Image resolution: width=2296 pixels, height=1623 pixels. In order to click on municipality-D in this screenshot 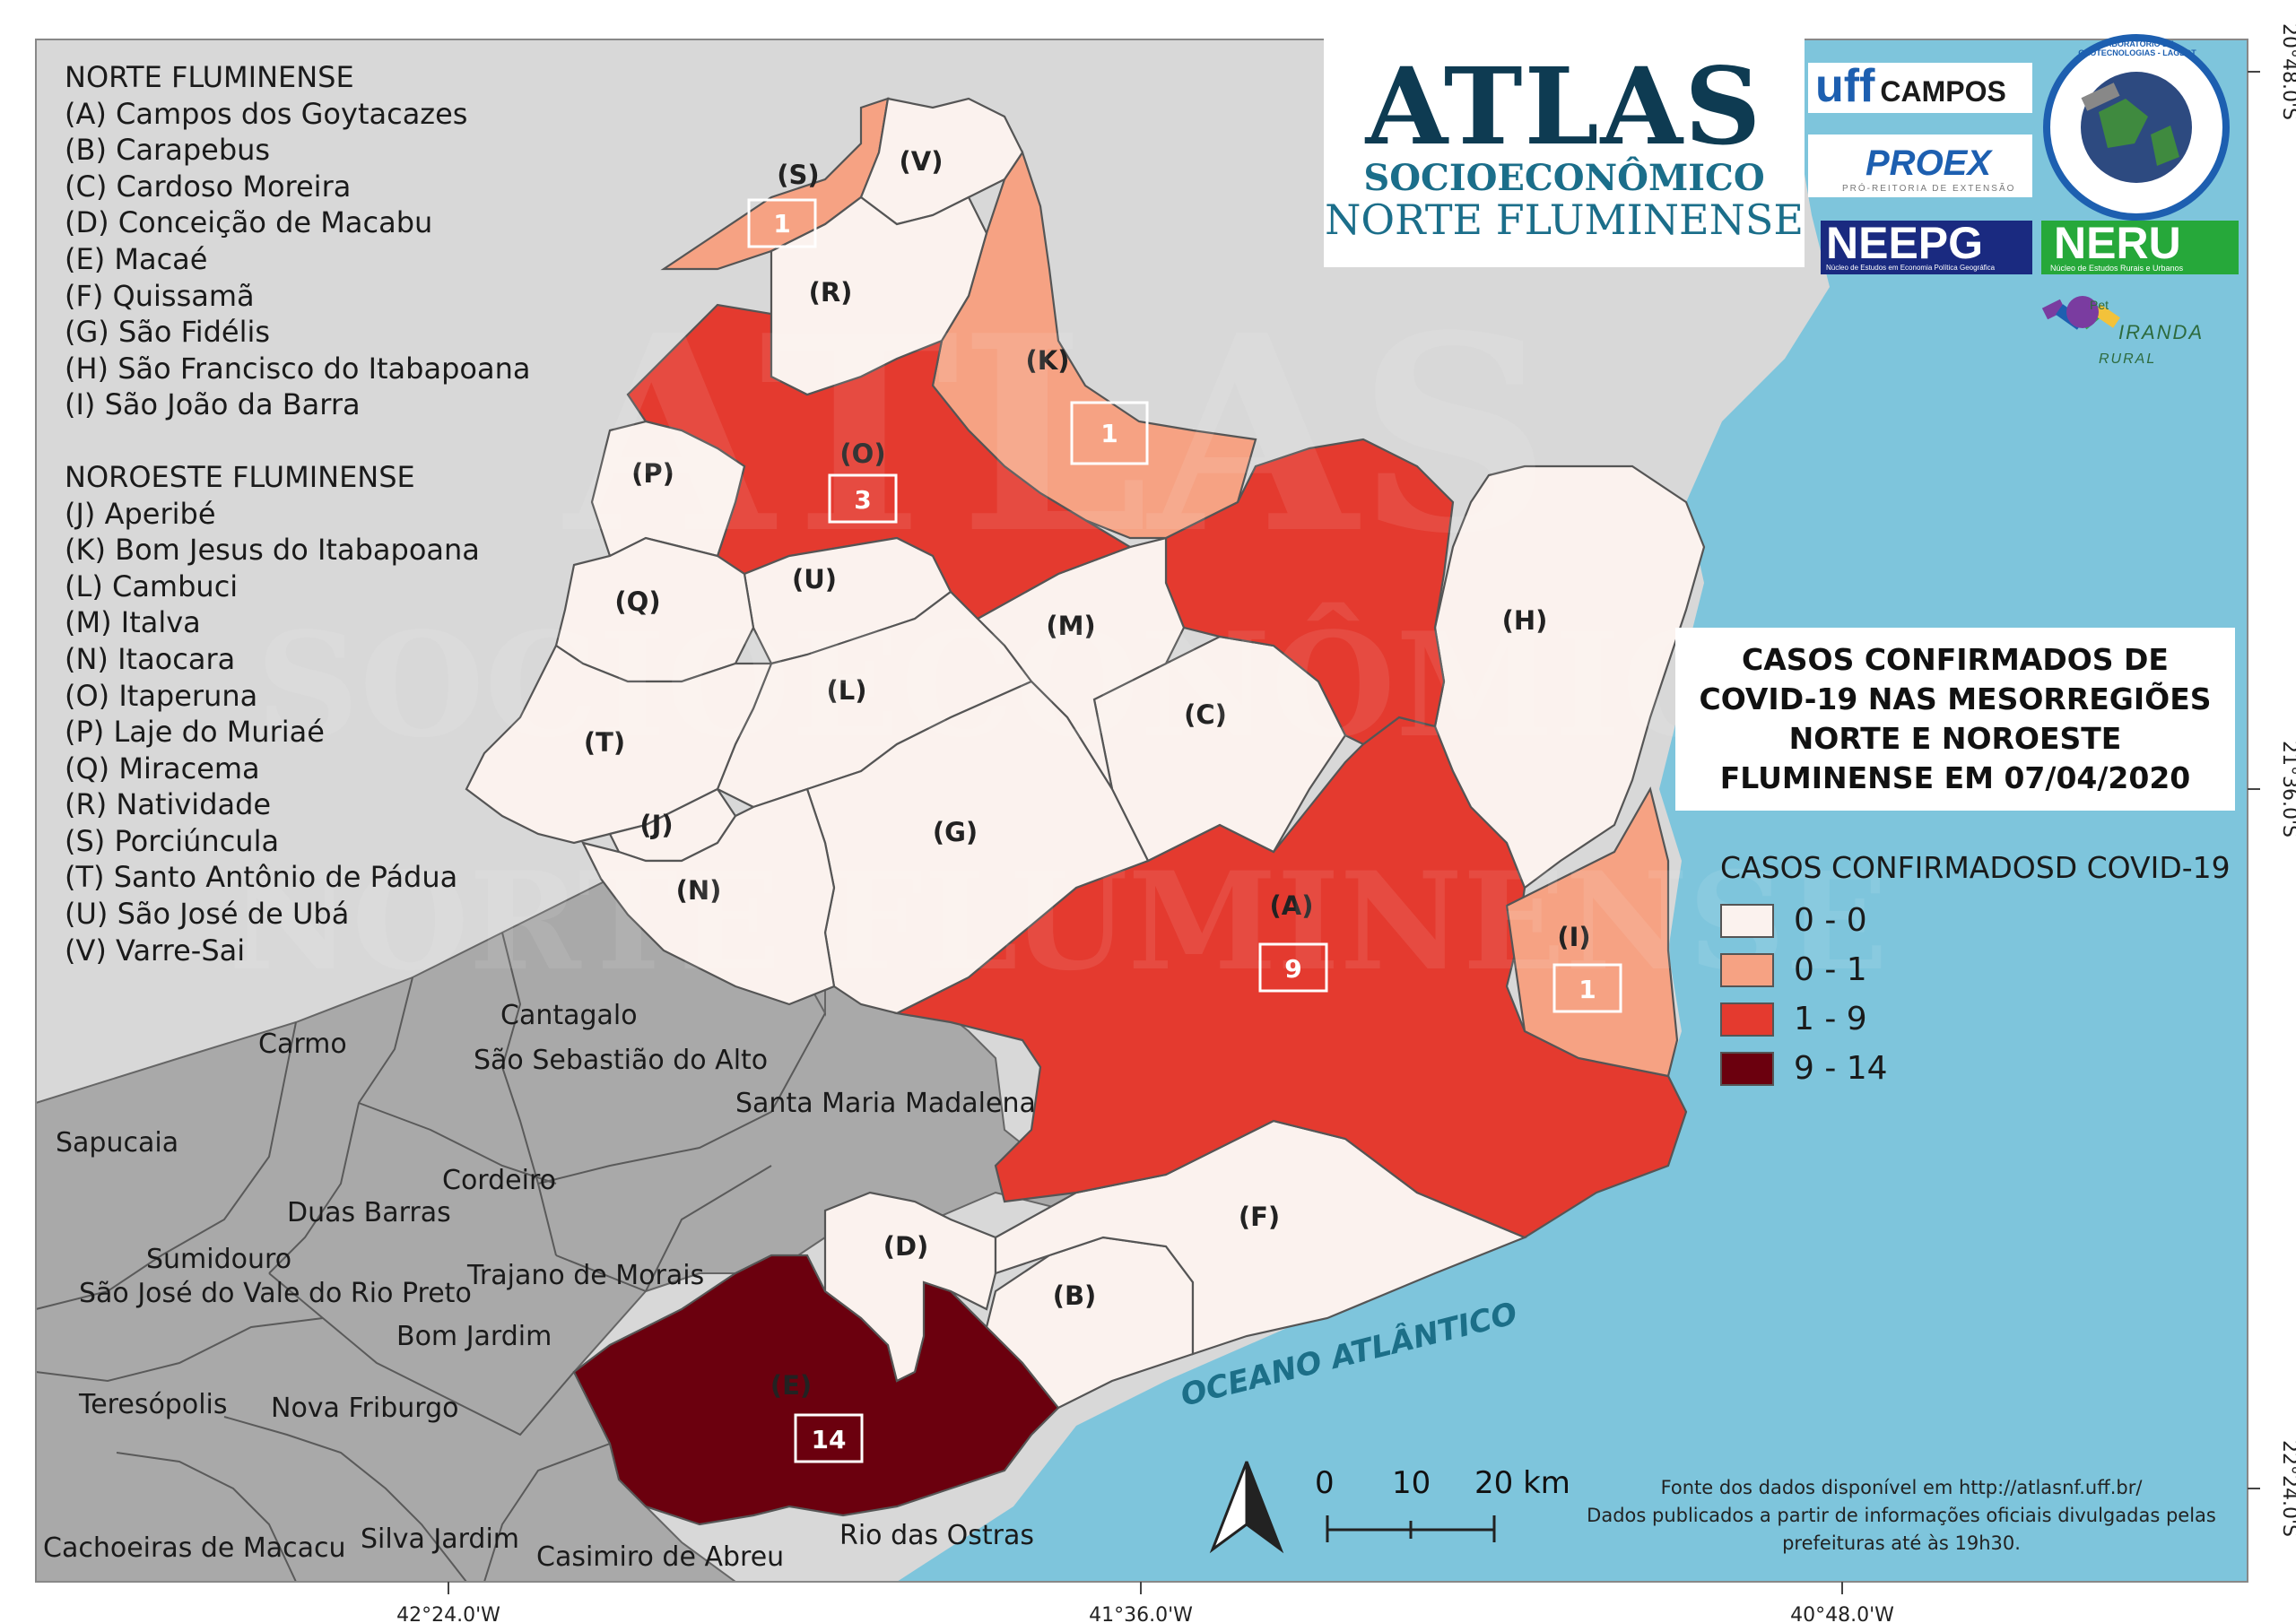, I will do `click(910, 1287)`.